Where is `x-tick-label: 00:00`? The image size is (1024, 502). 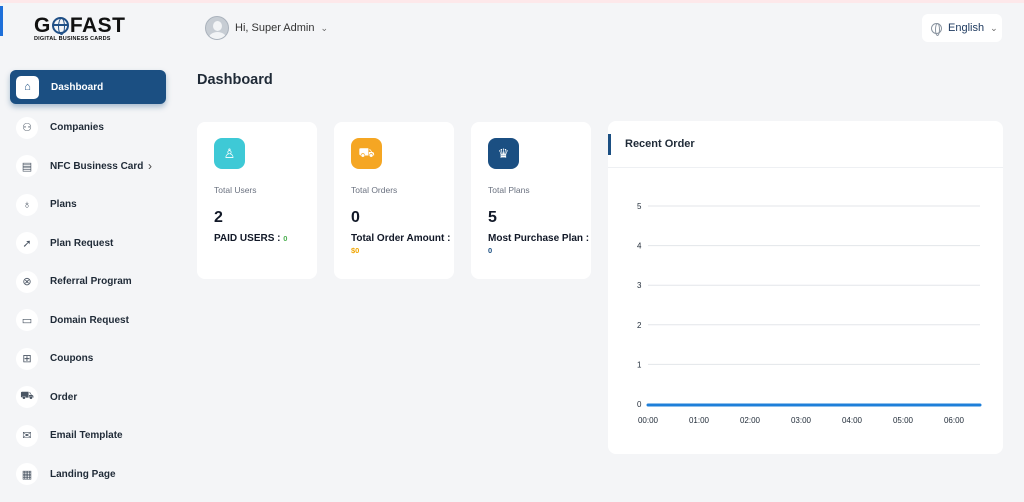
x-tick-label: 00:00 is located at coordinates (648, 420).